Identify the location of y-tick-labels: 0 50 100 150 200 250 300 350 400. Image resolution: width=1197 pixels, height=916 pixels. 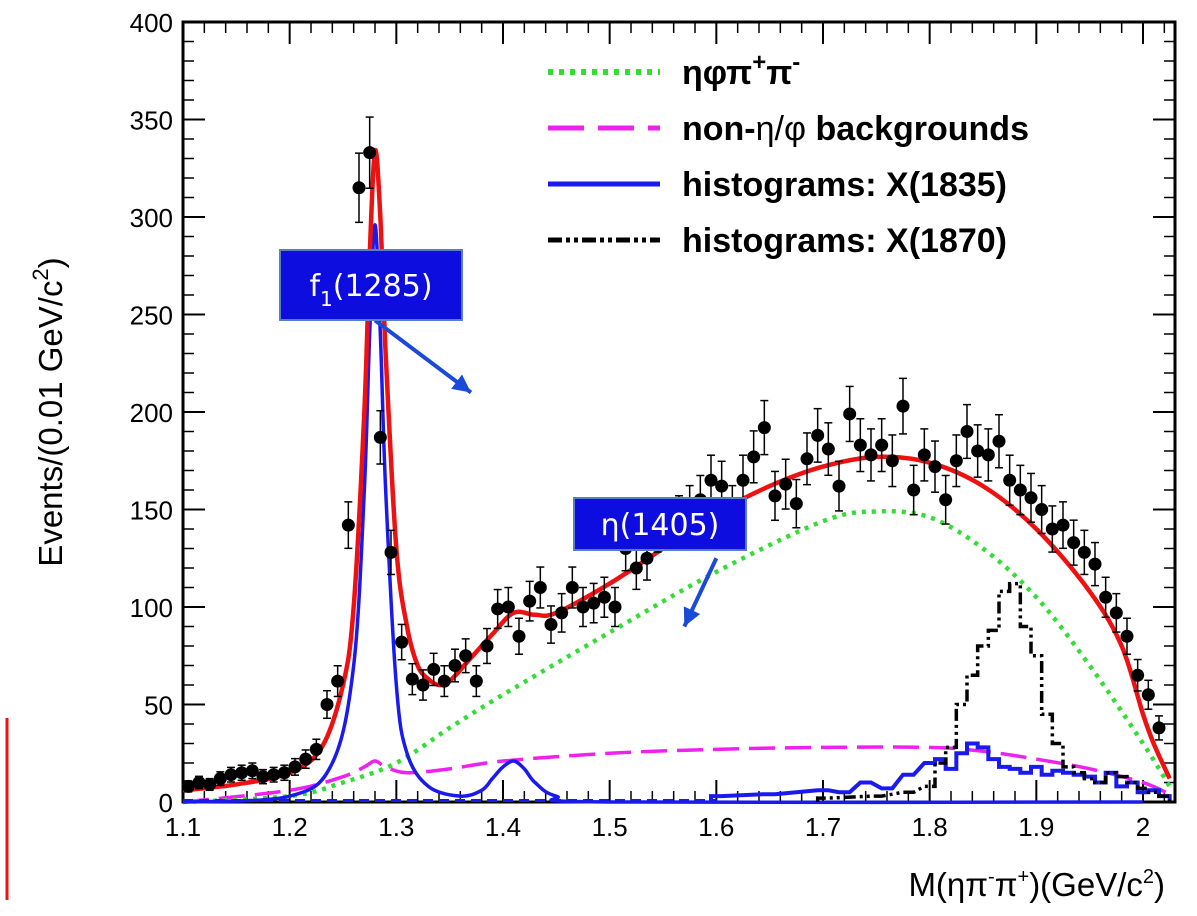
(151, 413).